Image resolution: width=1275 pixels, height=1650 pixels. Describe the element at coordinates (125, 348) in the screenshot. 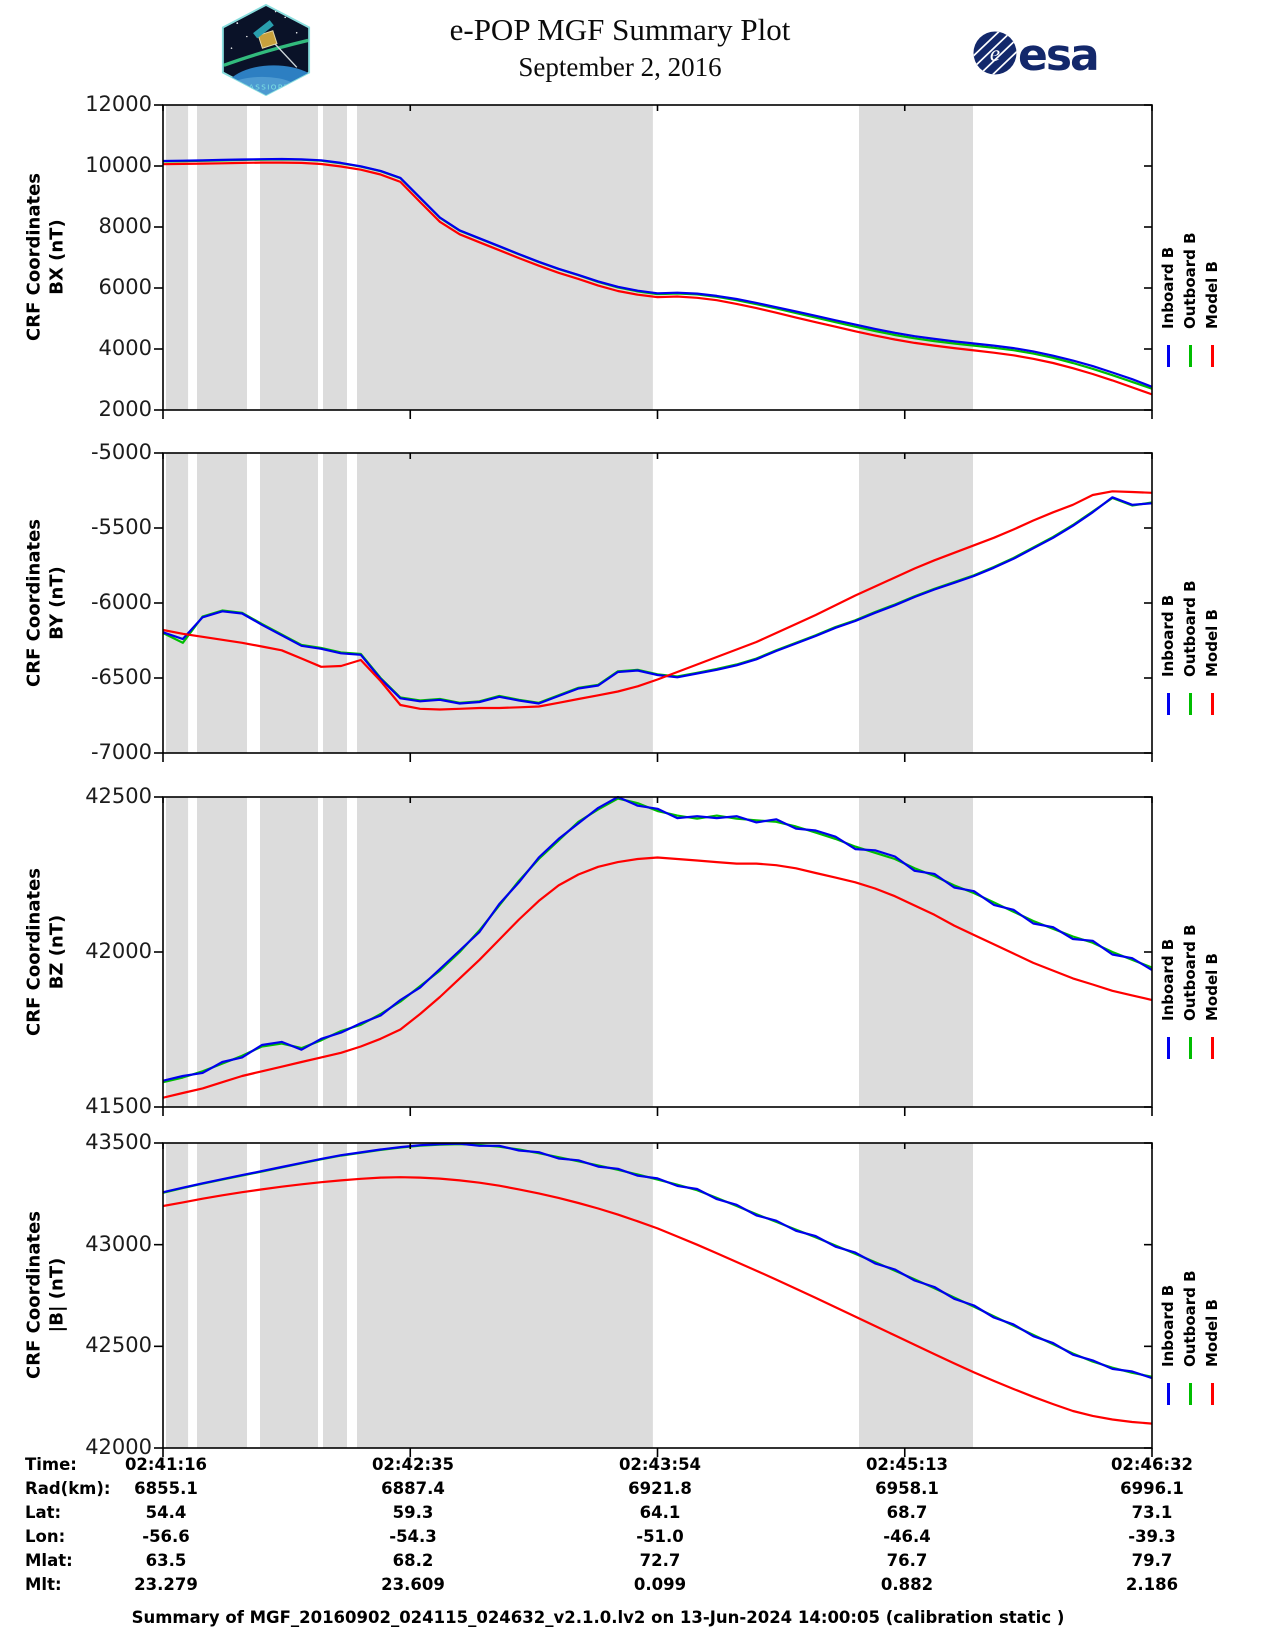

I see `y-tick-label: 4000` at that location.